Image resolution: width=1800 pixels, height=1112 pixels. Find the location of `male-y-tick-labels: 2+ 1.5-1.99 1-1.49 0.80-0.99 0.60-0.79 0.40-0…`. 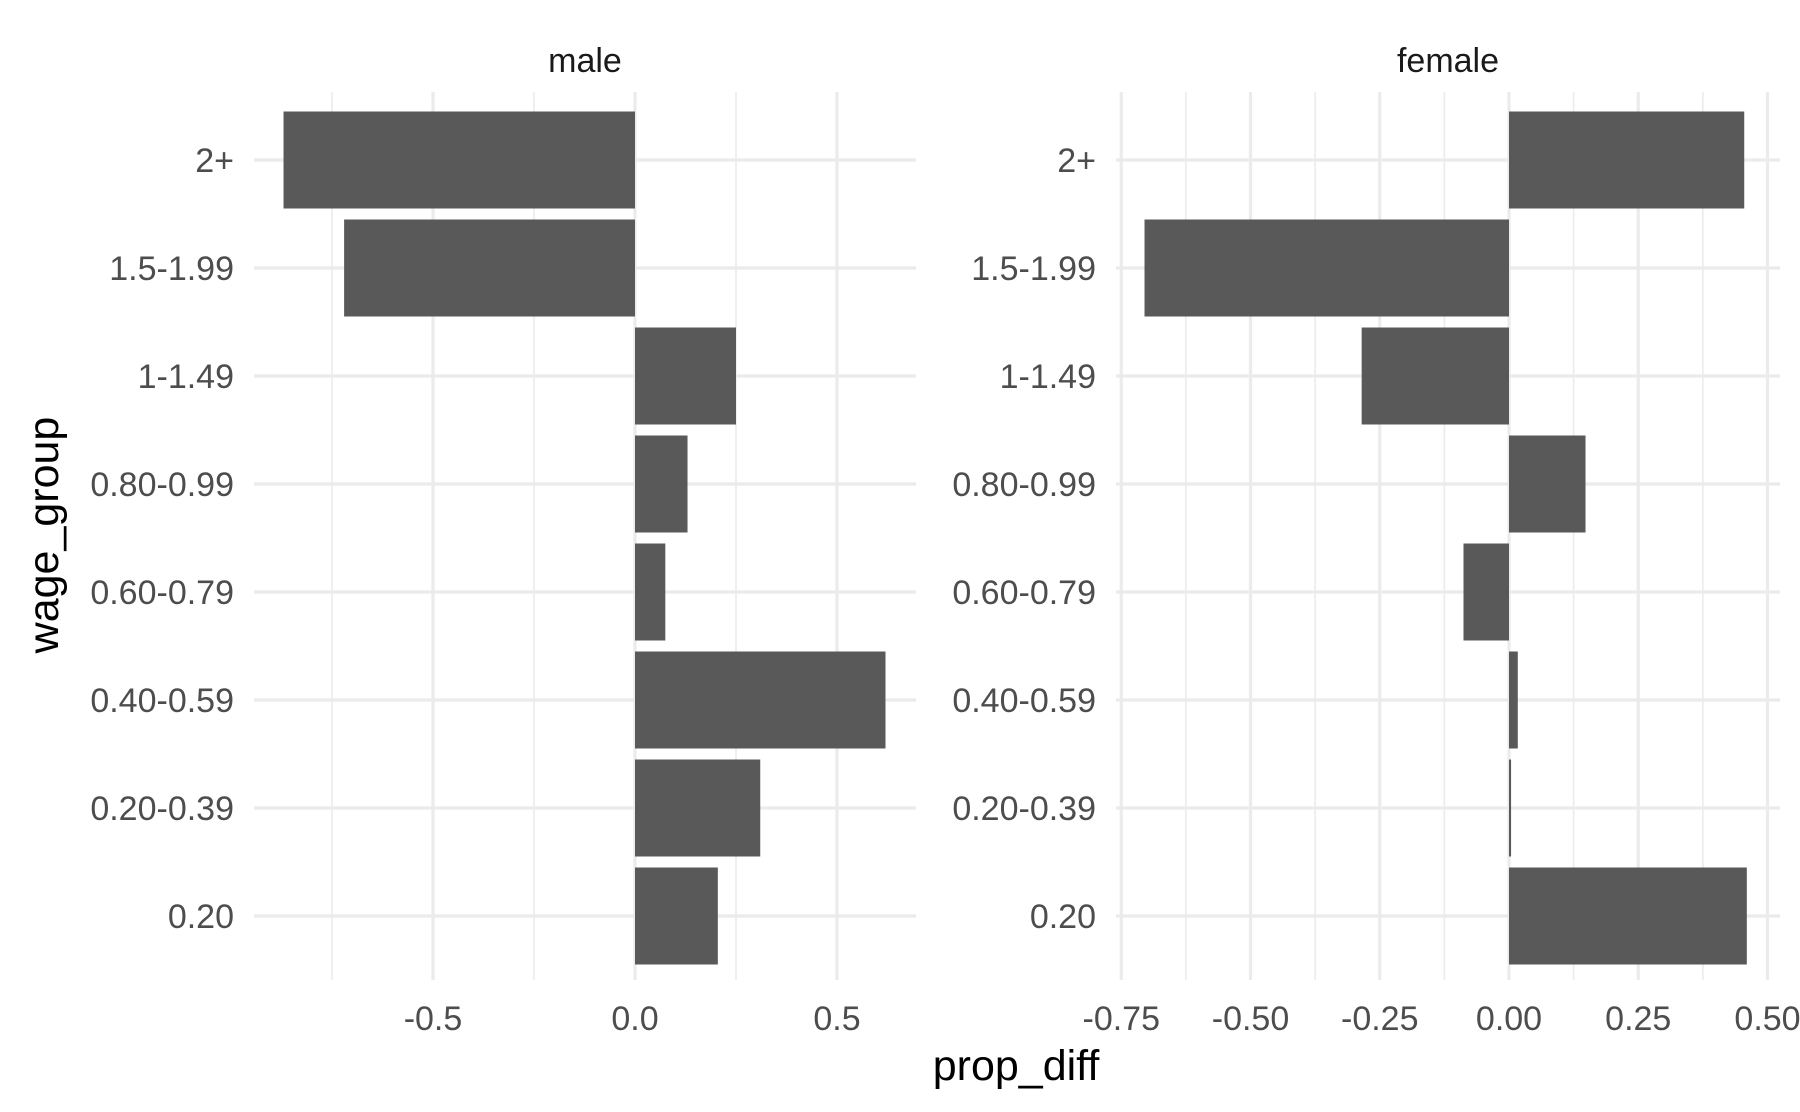

male-y-tick-labels: 2+ 1.5-1.99 1-1.49 0.80-0.99 0.60-0.79 0.40-0… is located at coordinates (162, 539).